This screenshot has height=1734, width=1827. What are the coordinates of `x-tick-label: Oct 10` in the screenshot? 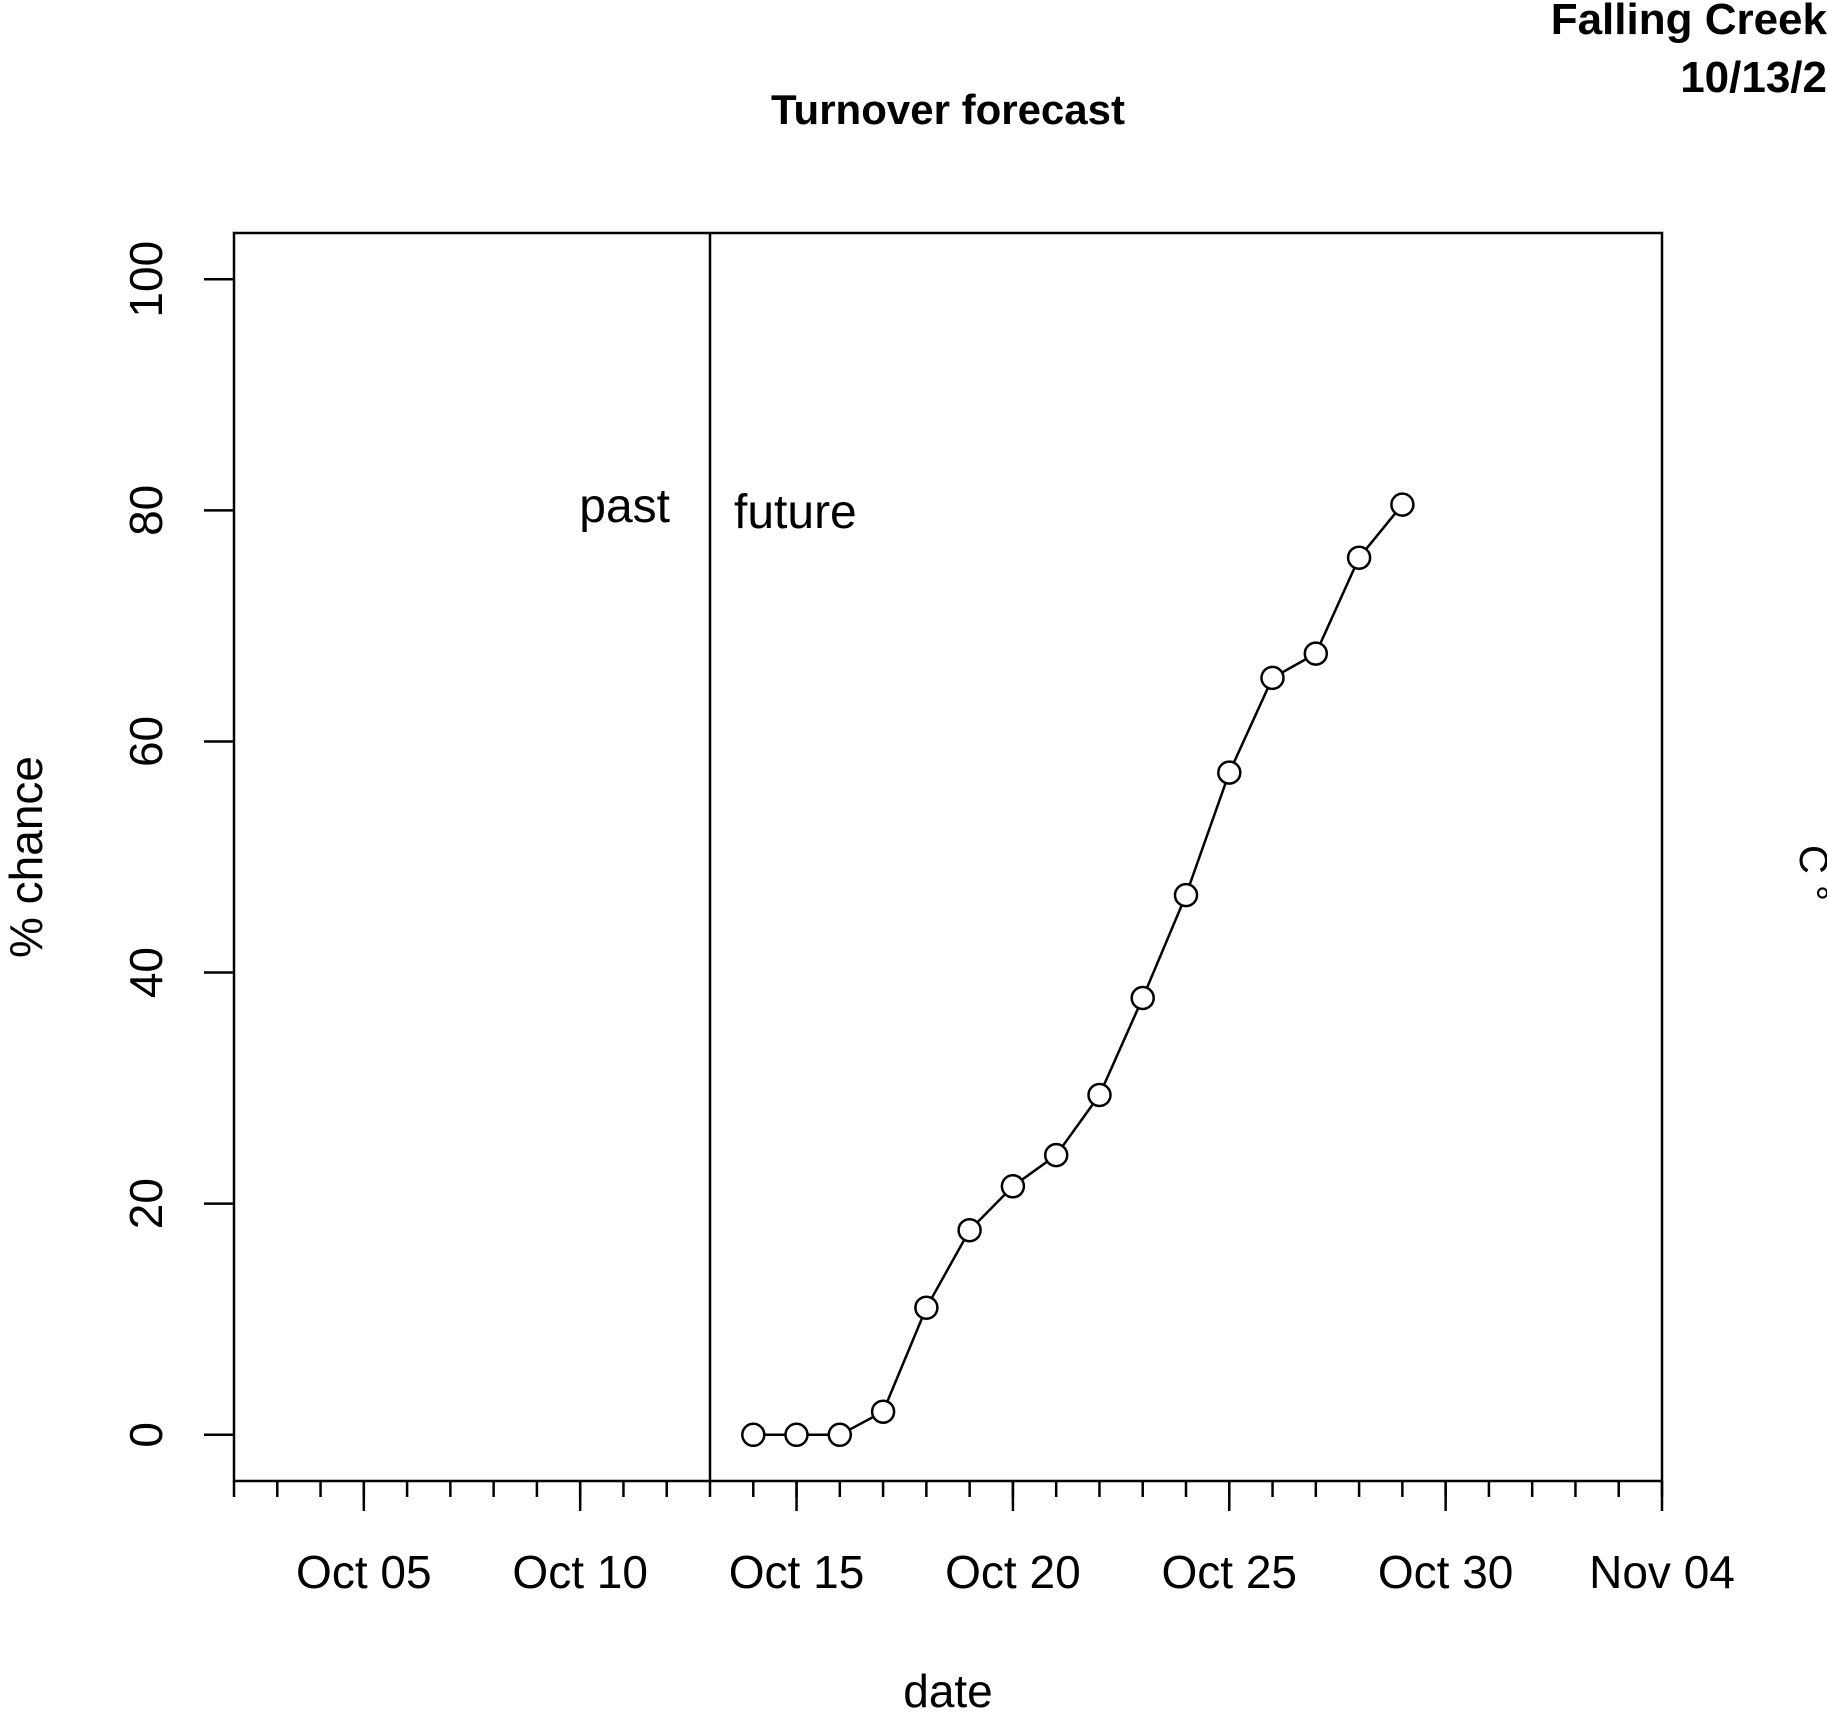 It's located at (580, 1572).